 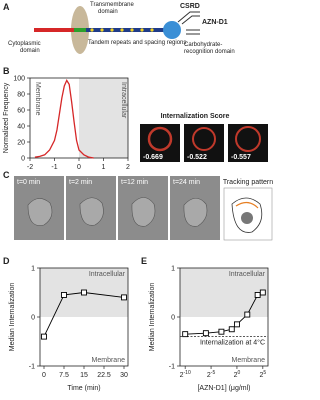 I want to click on x-axis-label: [AZN-D1] (μg/ml), so click(x=223, y=388).